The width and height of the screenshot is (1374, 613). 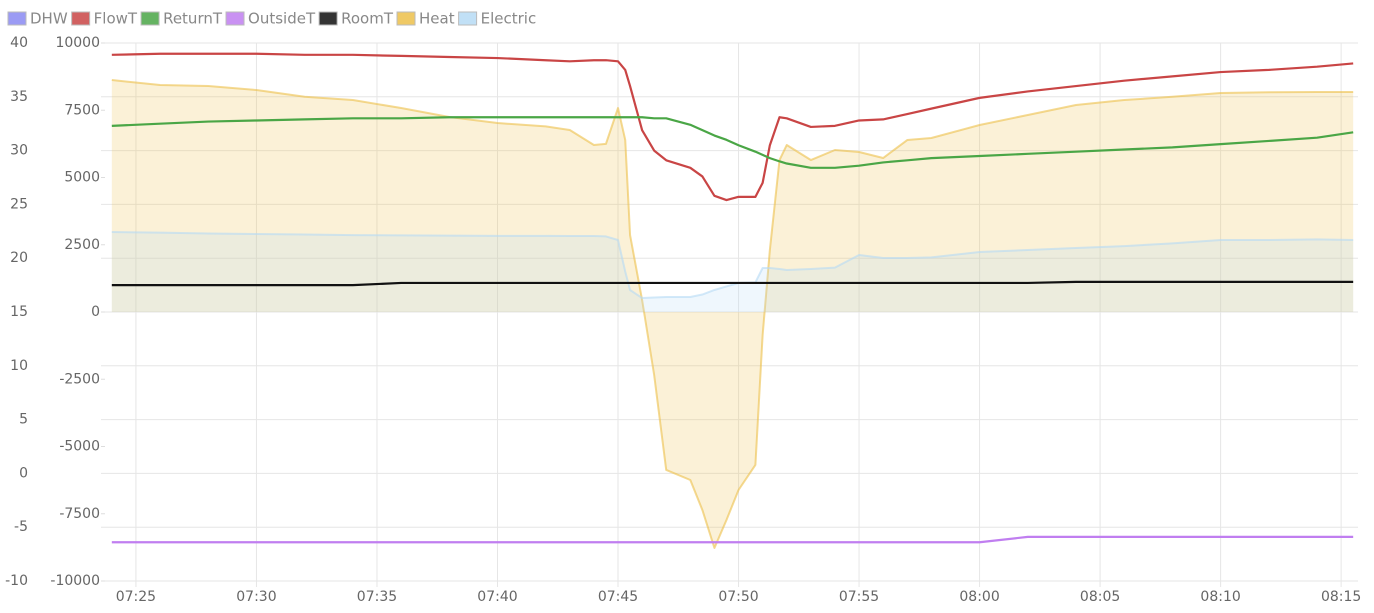 What do you see at coordinates (82, 245) in the screenshot?
I see `y2-tick-label: 2500` at bounding box center [82, 245].